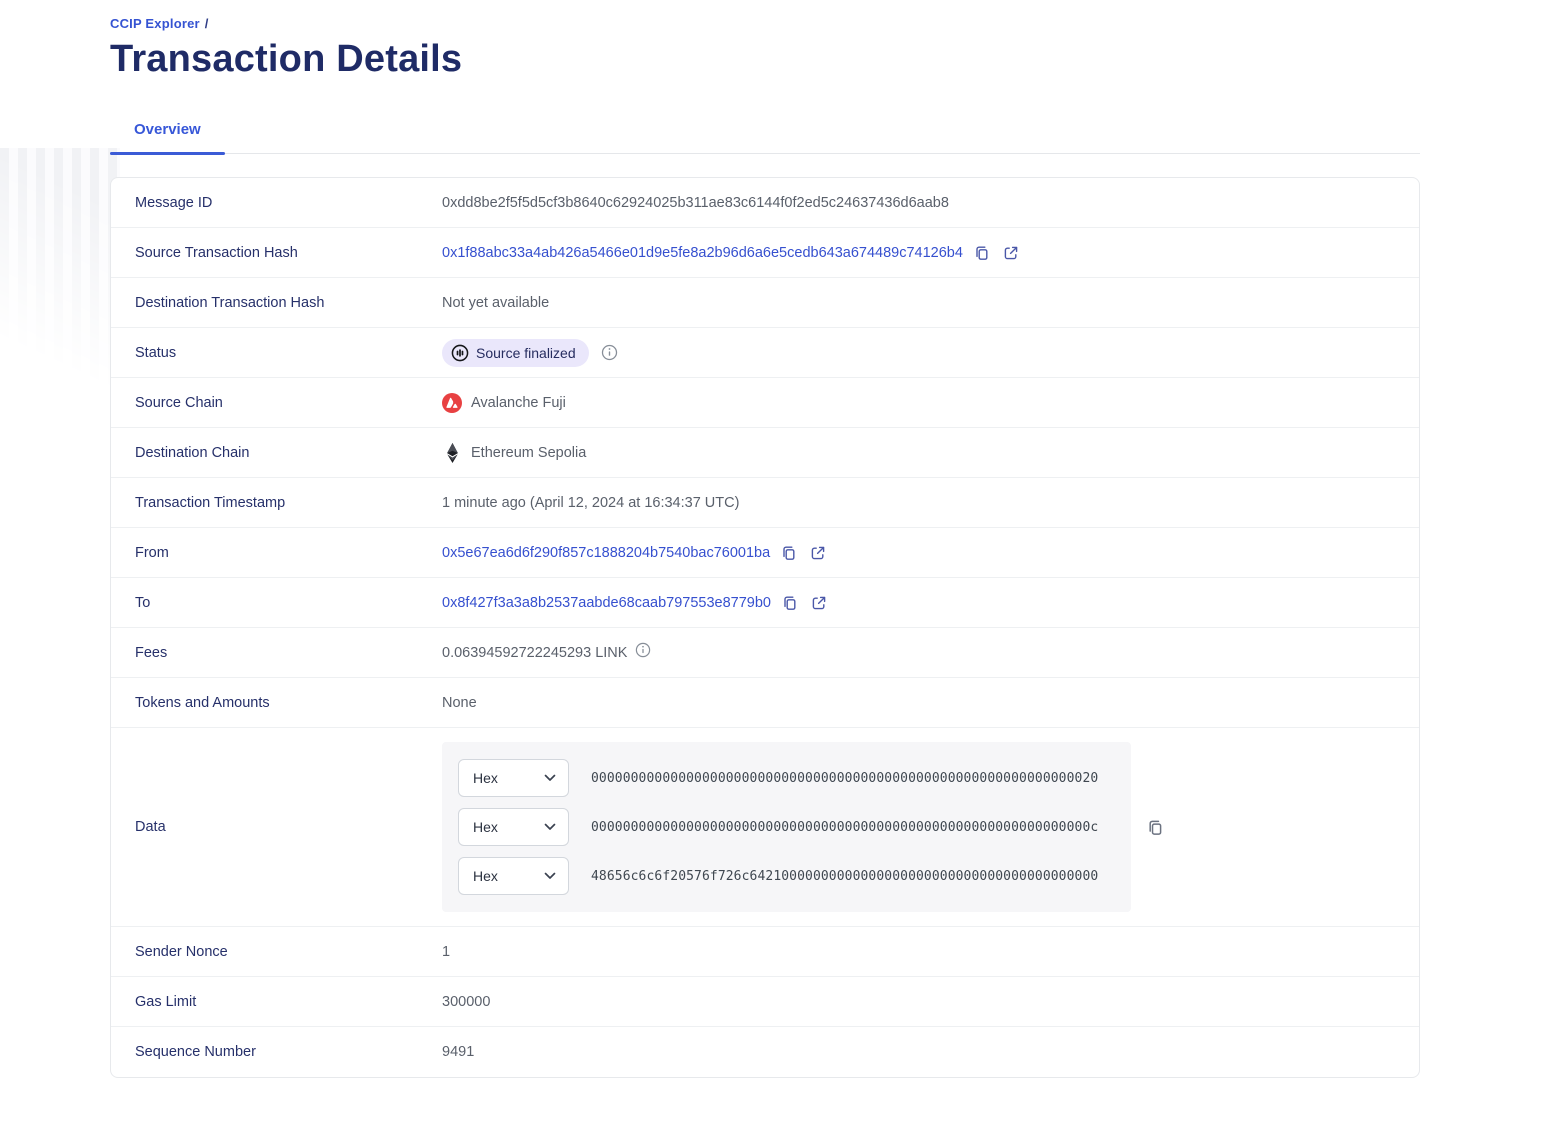 This screenshot has height=1124, width=1551. I want to click on row-label: Source Chain, so click(179, 402).